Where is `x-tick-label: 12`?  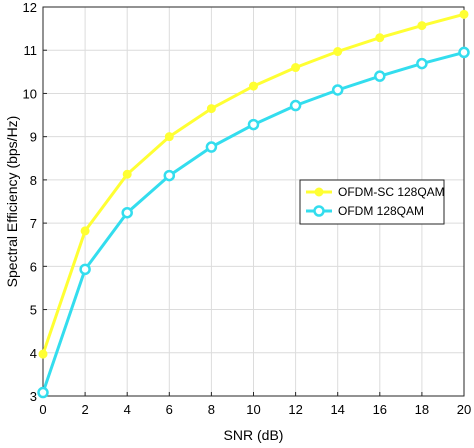
x-tick-label: 12 is located at coordinates (295, 409).